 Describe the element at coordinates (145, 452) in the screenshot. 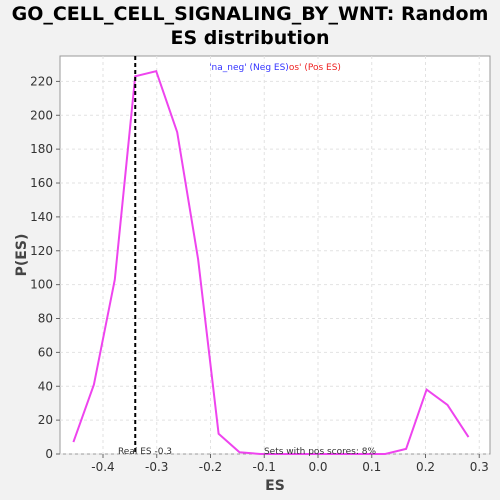

I see `real-es-label: Real ES -0.3` at that location.